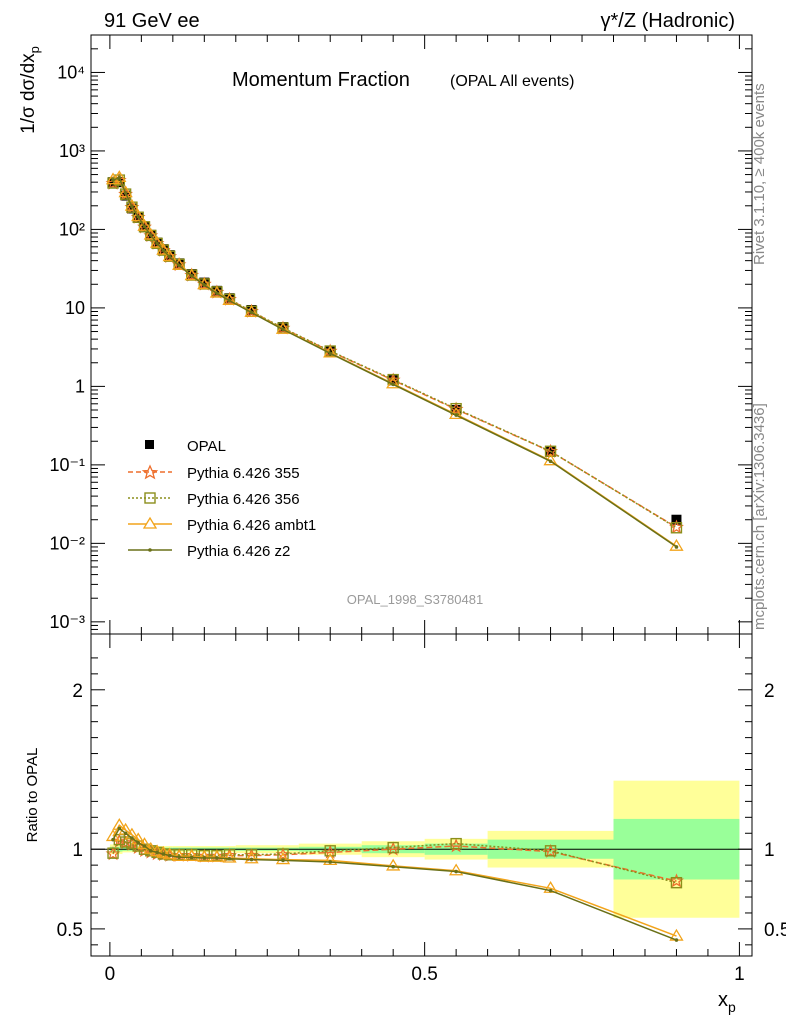 The width and height of the screenshot is (786, 1024). I want to click on ratio-ytick-label: 2, so click(77, 691).